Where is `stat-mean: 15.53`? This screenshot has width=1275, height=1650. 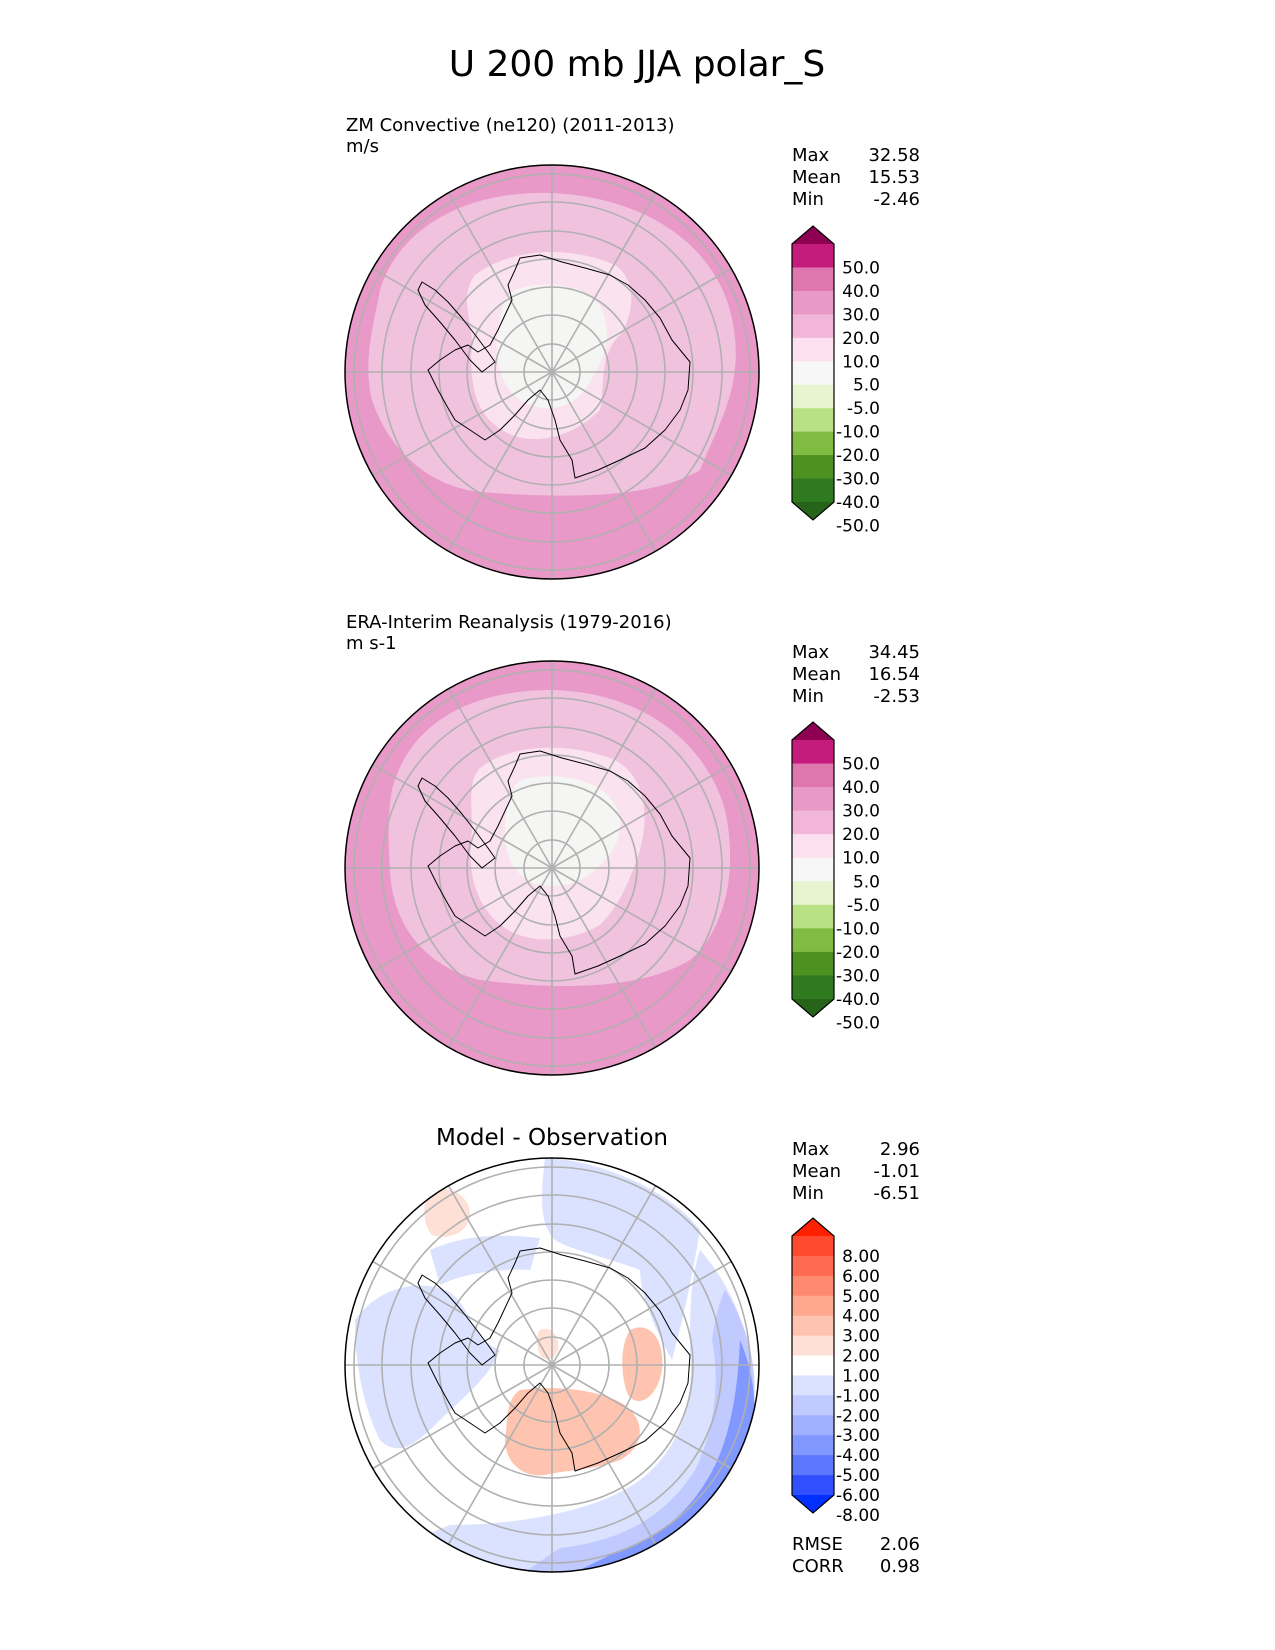 stat-mean: 15.53 is located at coordinates (894, 177).